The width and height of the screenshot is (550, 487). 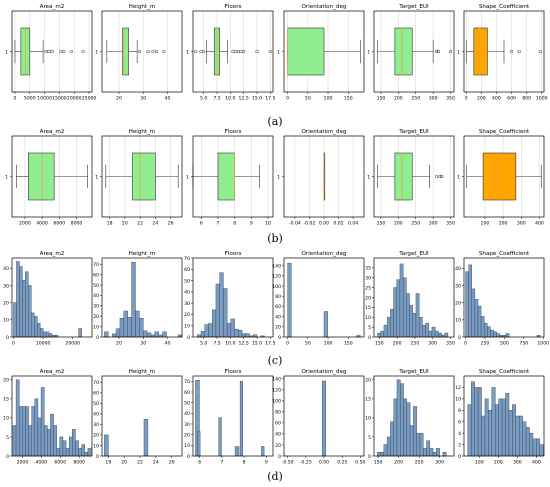 What do you see at coordinates (142, 254) in the screenshot?
I see `panel-title: Height_m` at bounding box center [142, 254].